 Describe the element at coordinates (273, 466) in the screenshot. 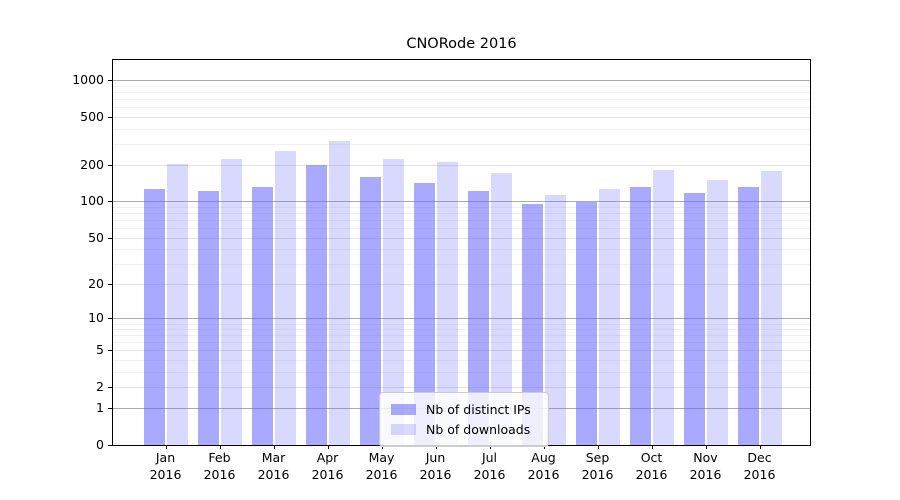

I see `xtick-label-mar: Mar 2016` at that location.